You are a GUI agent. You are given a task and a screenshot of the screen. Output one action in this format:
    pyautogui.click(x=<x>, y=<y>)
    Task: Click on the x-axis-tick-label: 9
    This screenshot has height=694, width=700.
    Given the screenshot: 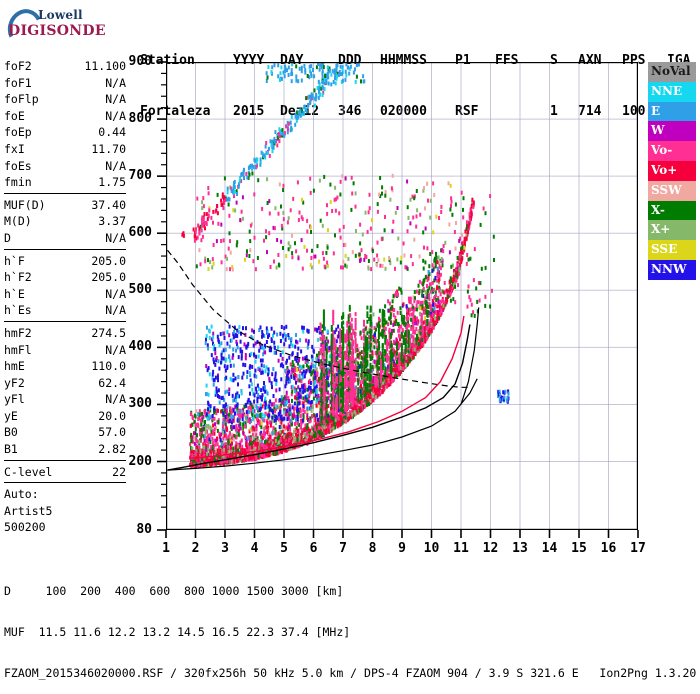 What is the action you would take?
    pyautogui.click(x=402, y=548)
    